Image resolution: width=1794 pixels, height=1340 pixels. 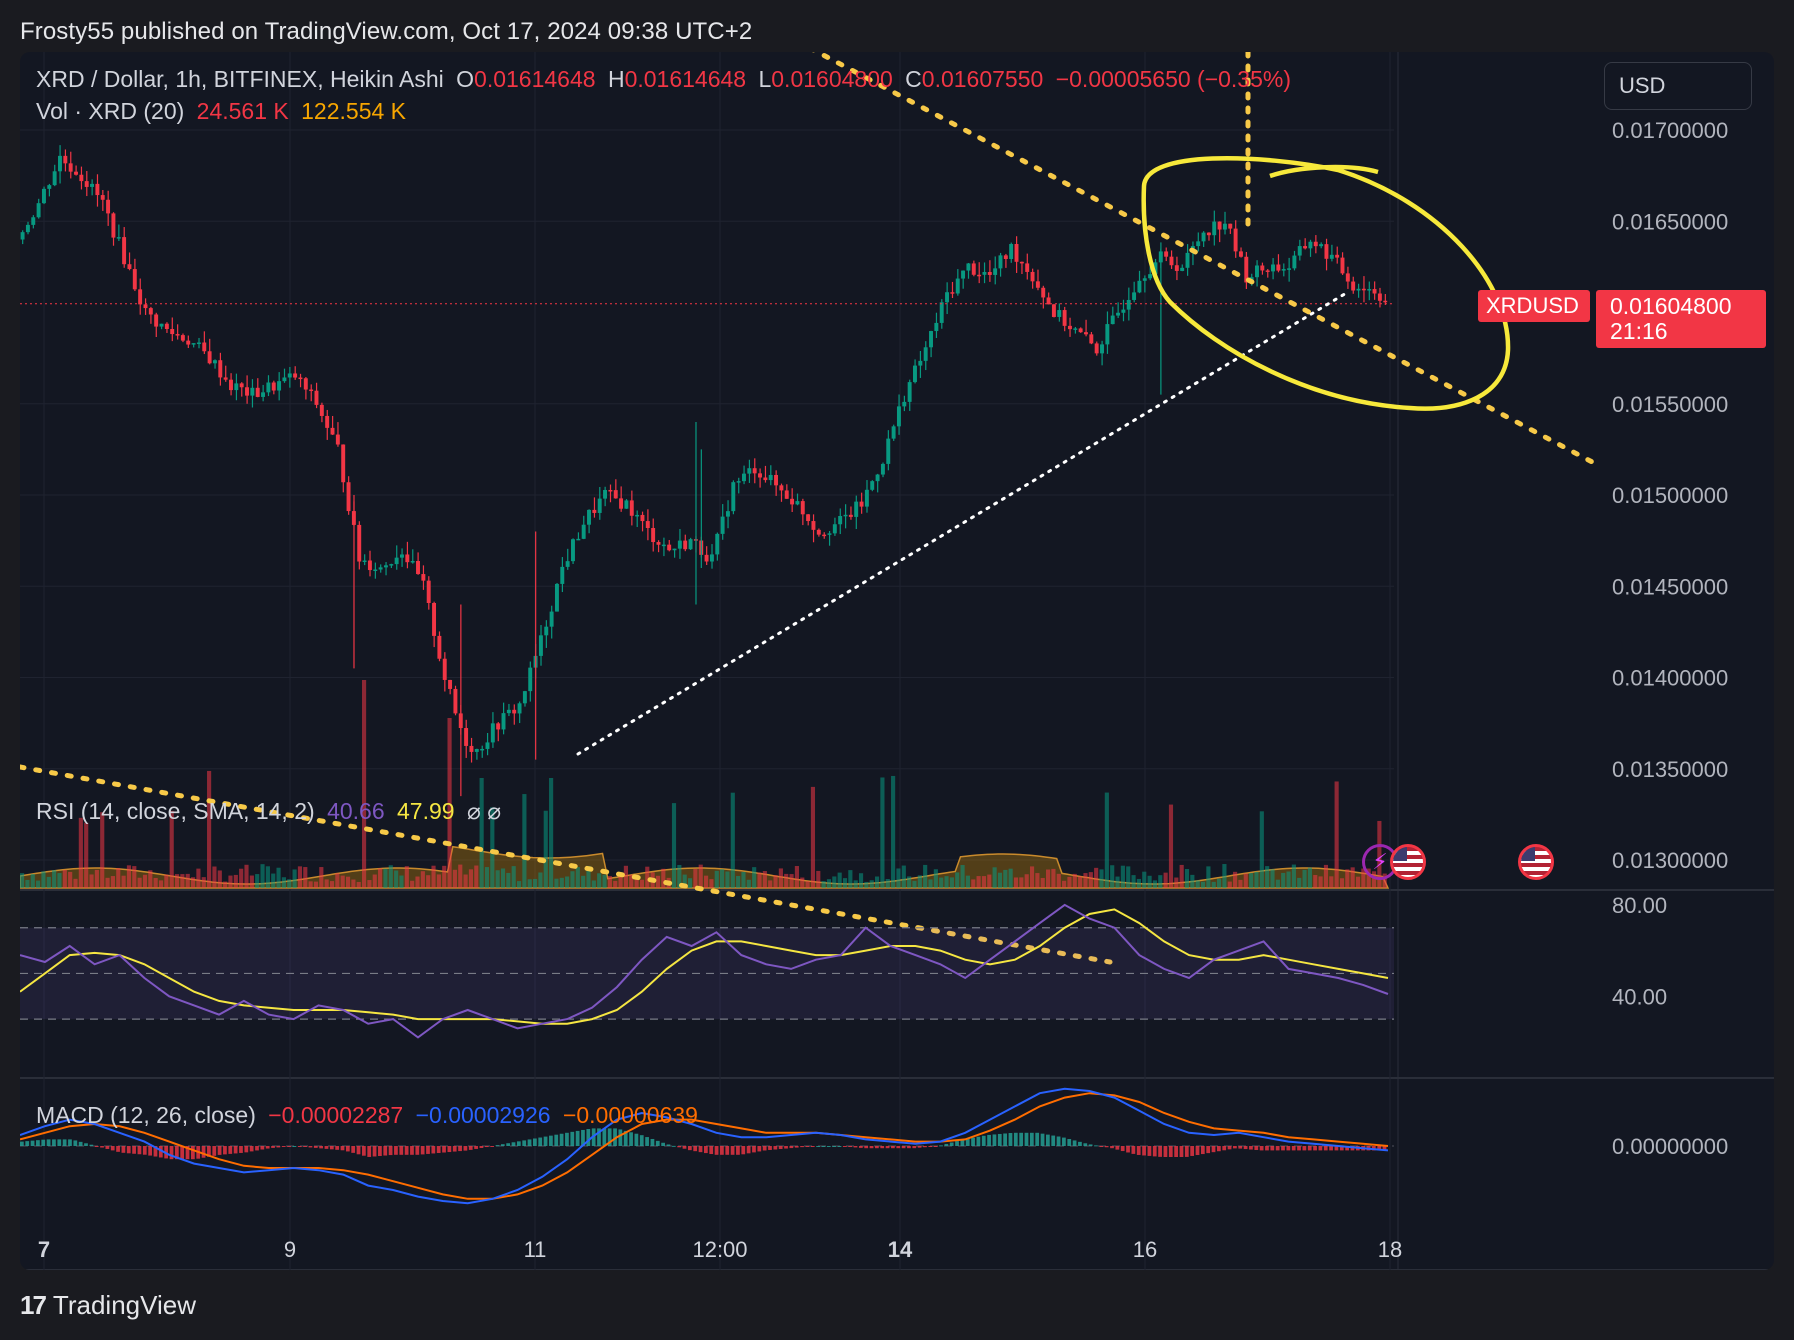 I want to click on y-tick-label: 0.01300000, so click(x=1670, y=860).